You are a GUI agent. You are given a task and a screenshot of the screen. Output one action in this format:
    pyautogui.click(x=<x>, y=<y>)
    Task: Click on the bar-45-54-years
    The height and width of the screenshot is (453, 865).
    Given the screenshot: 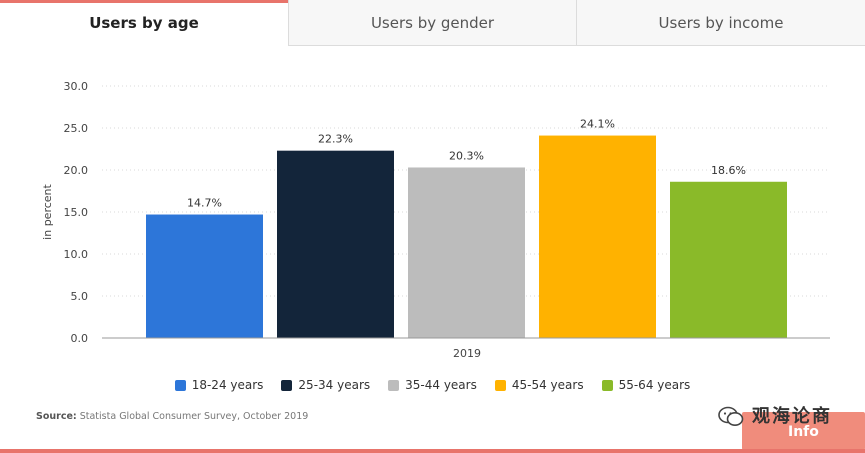 What is the action you would take?
    pyautogui.click(x=597, y=236)
    